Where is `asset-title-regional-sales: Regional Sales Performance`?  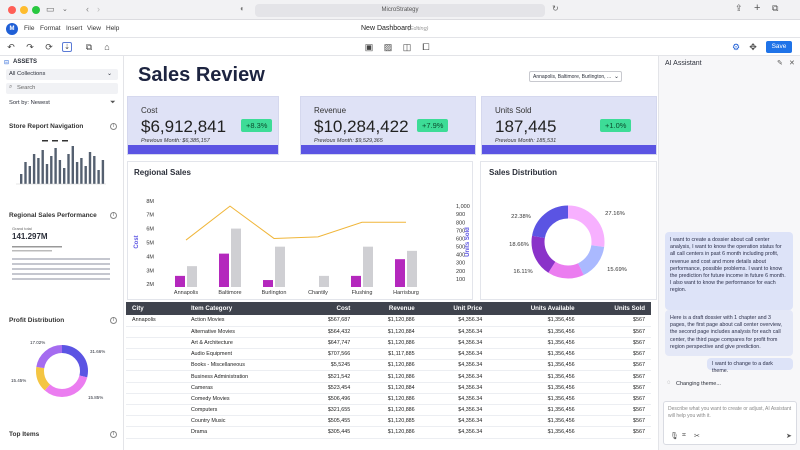
asset-title-regional-sales: Regional Sales Performance is located at coordinates (53, 215).